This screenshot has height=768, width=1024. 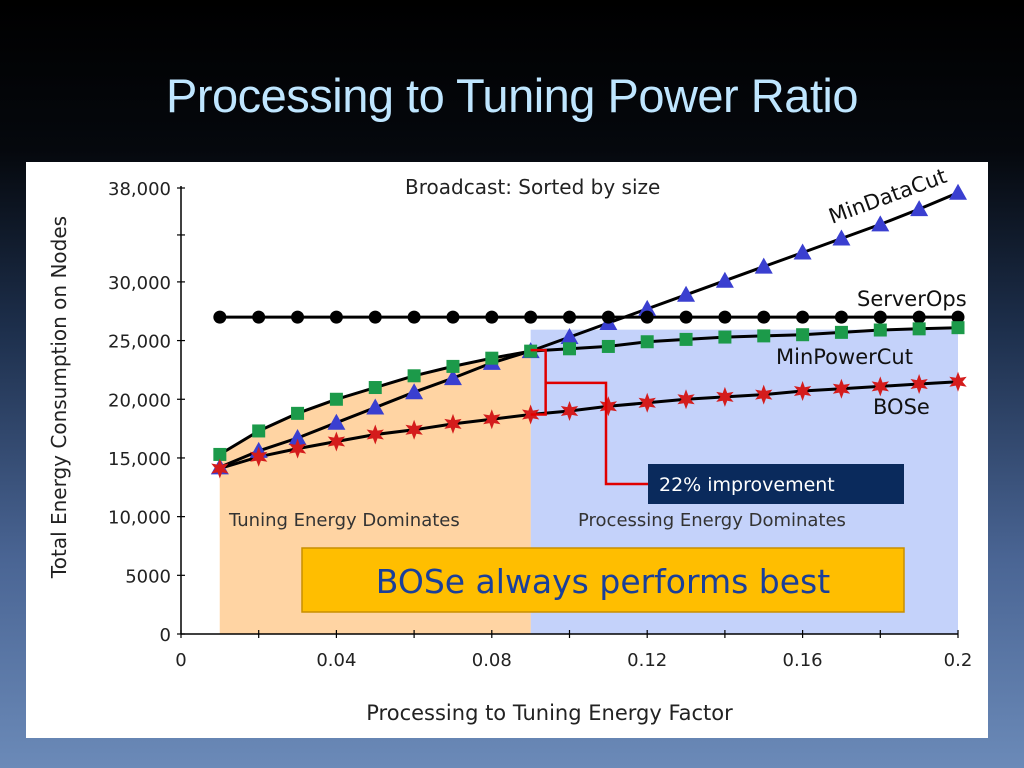 What do you see at coordinates (139, 283) in the screenshot?
I see `y-tick-label: 30,000` at bounding box center [139, 283].